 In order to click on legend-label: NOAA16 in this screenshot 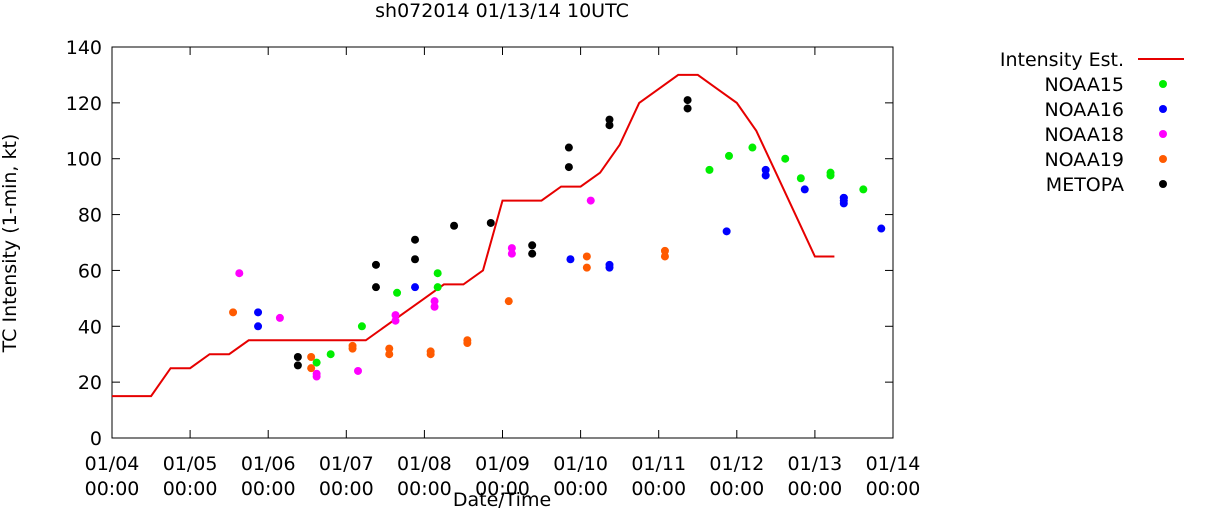, I will do `click(1084, 110)`.